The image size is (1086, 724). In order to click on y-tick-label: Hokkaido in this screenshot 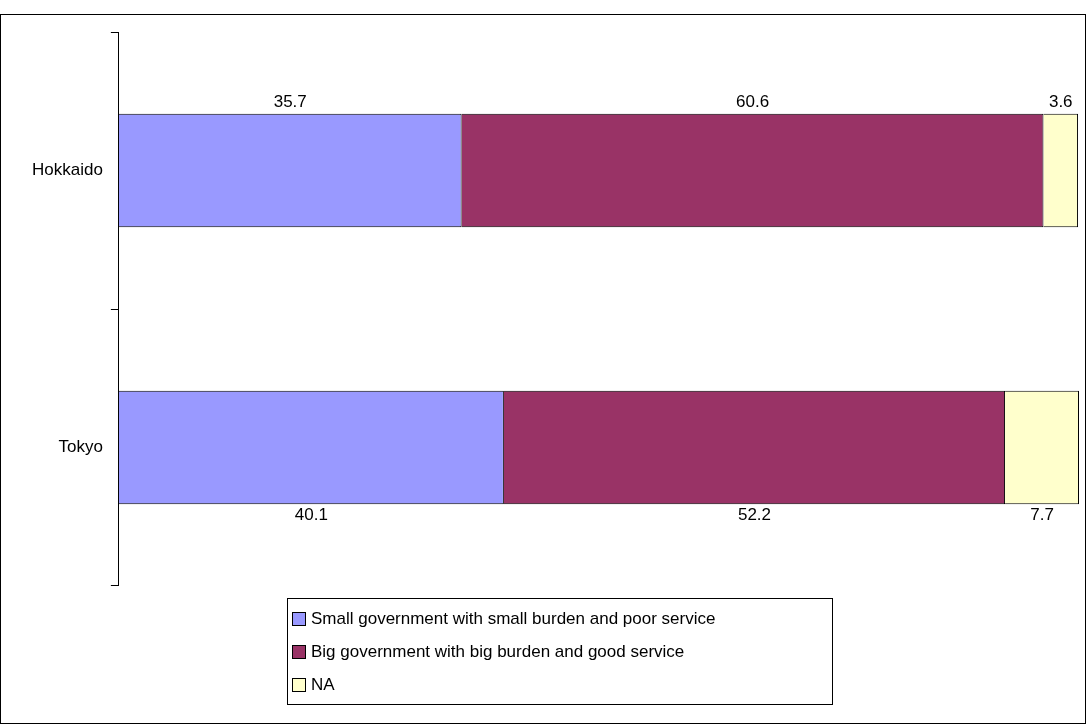, I will do `click(67, 170)`.